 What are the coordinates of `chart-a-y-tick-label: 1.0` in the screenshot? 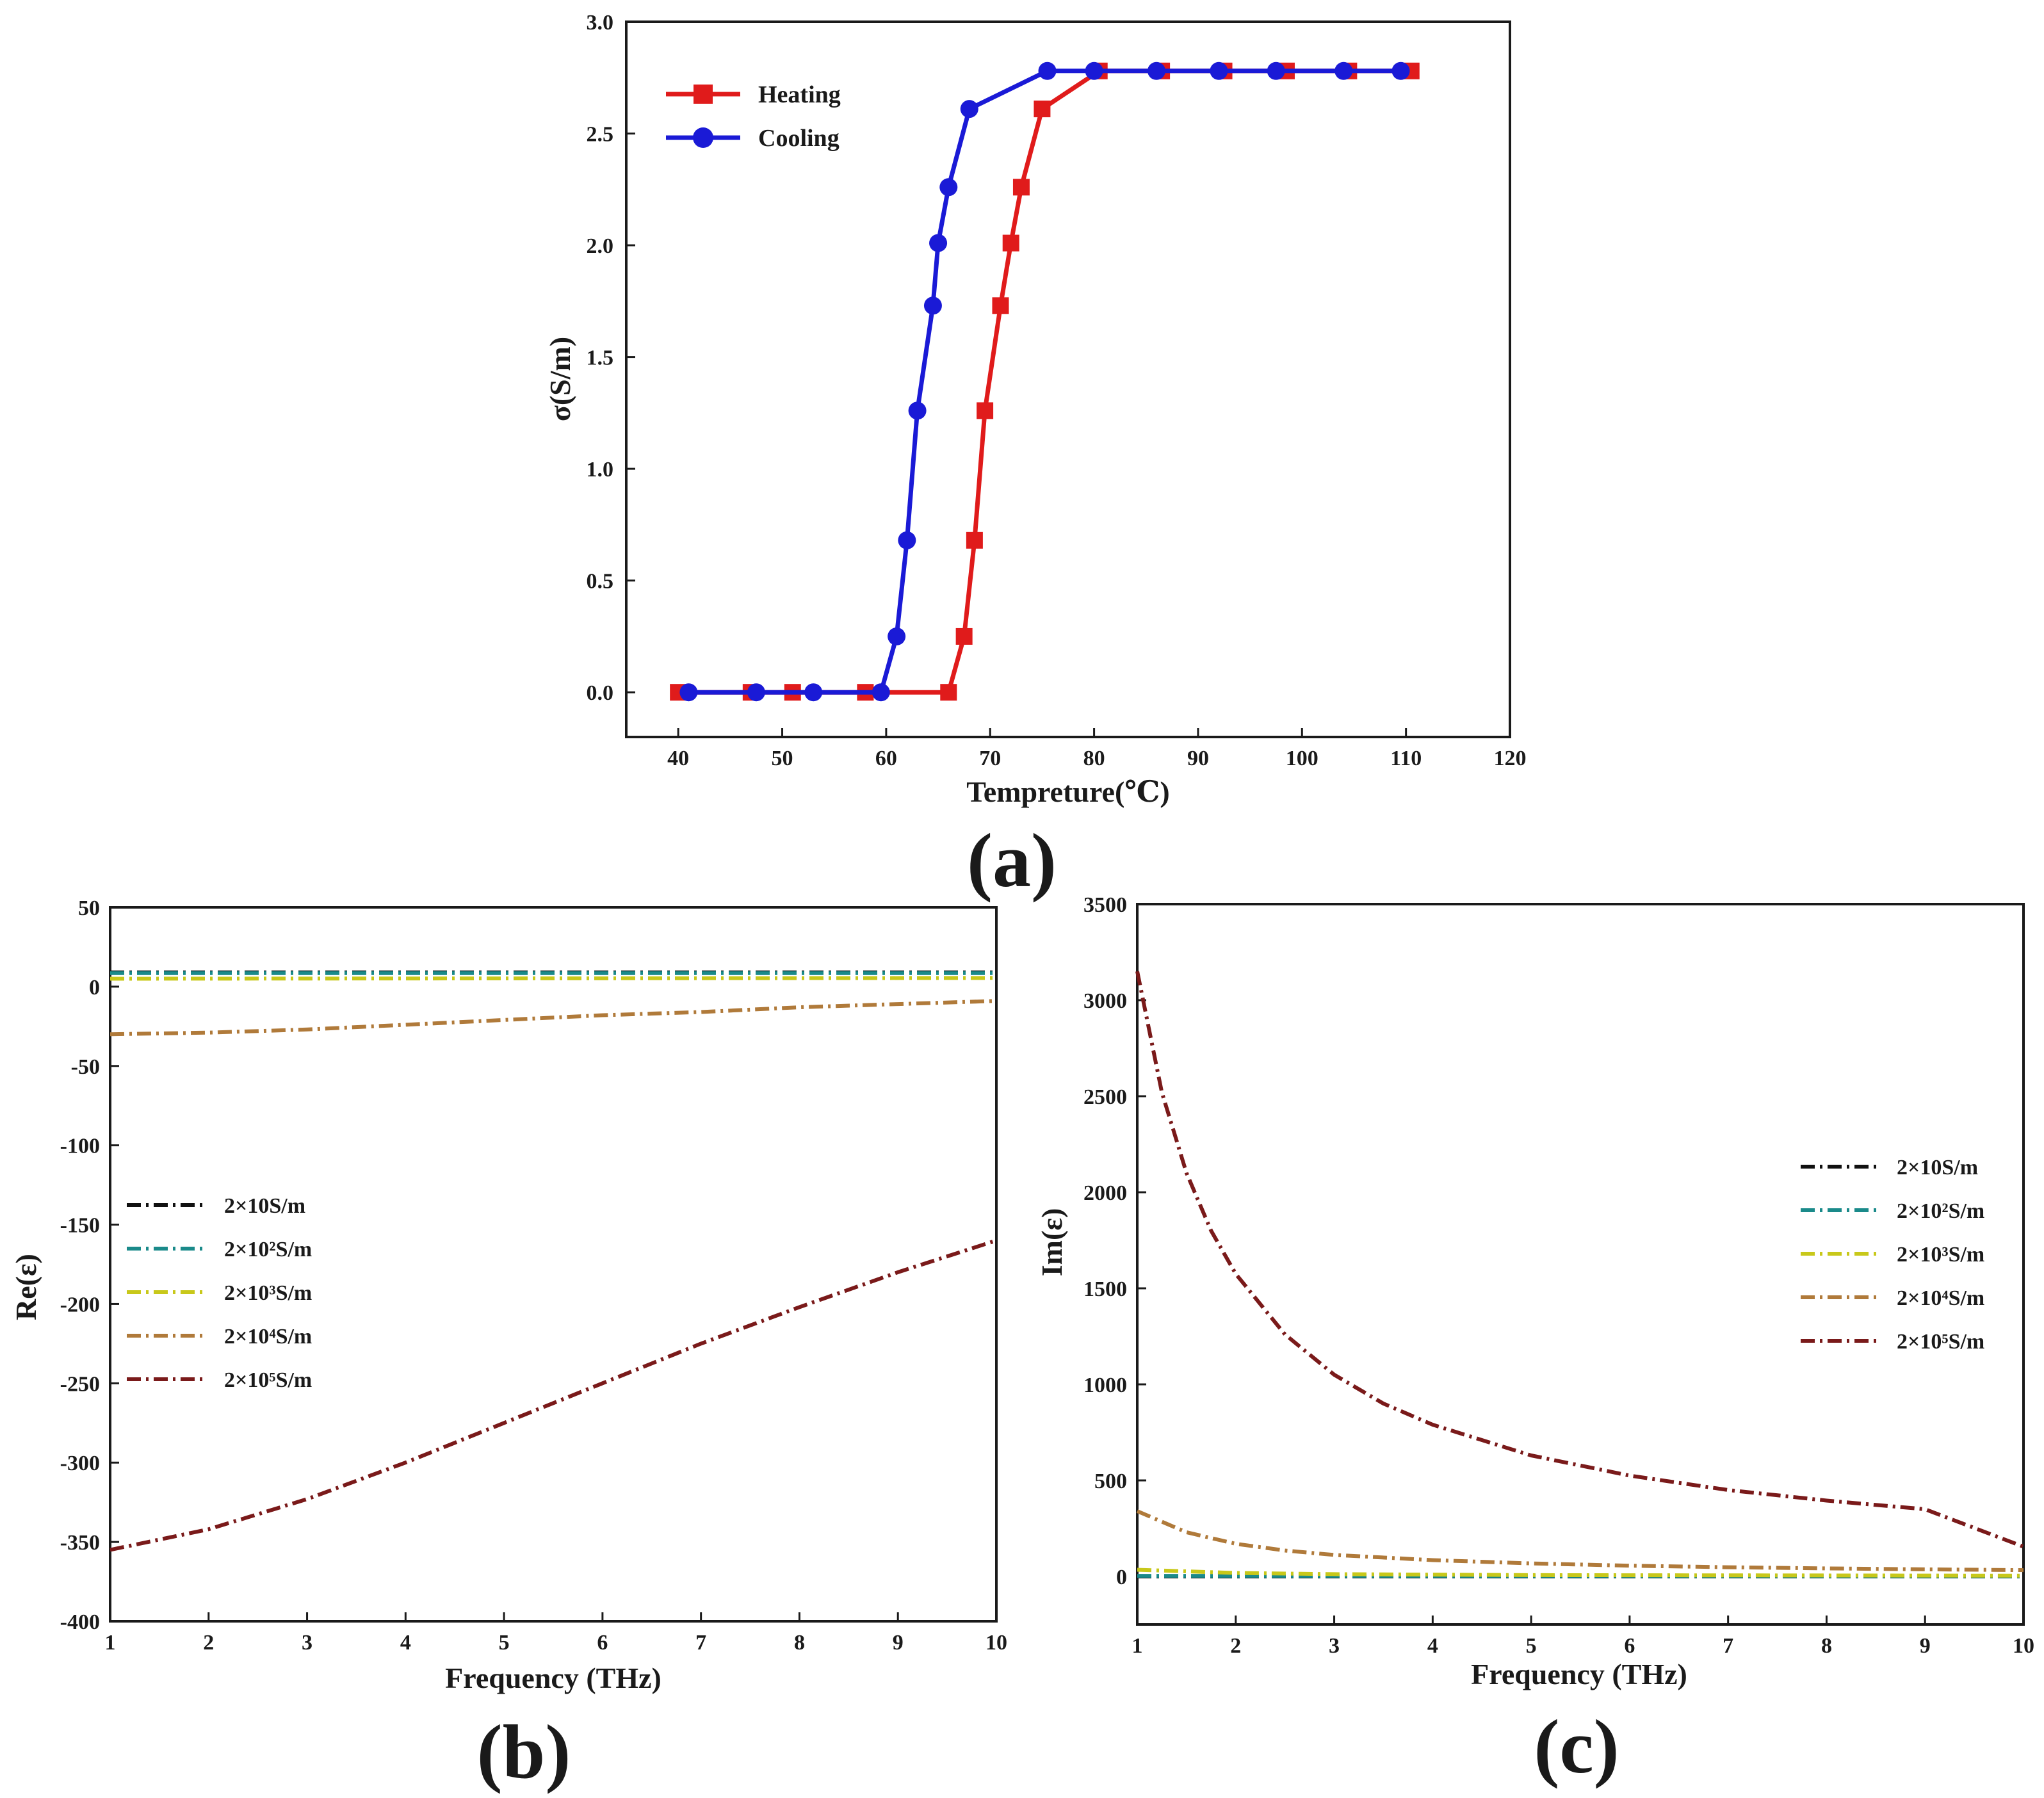 It's located at (600, 470).